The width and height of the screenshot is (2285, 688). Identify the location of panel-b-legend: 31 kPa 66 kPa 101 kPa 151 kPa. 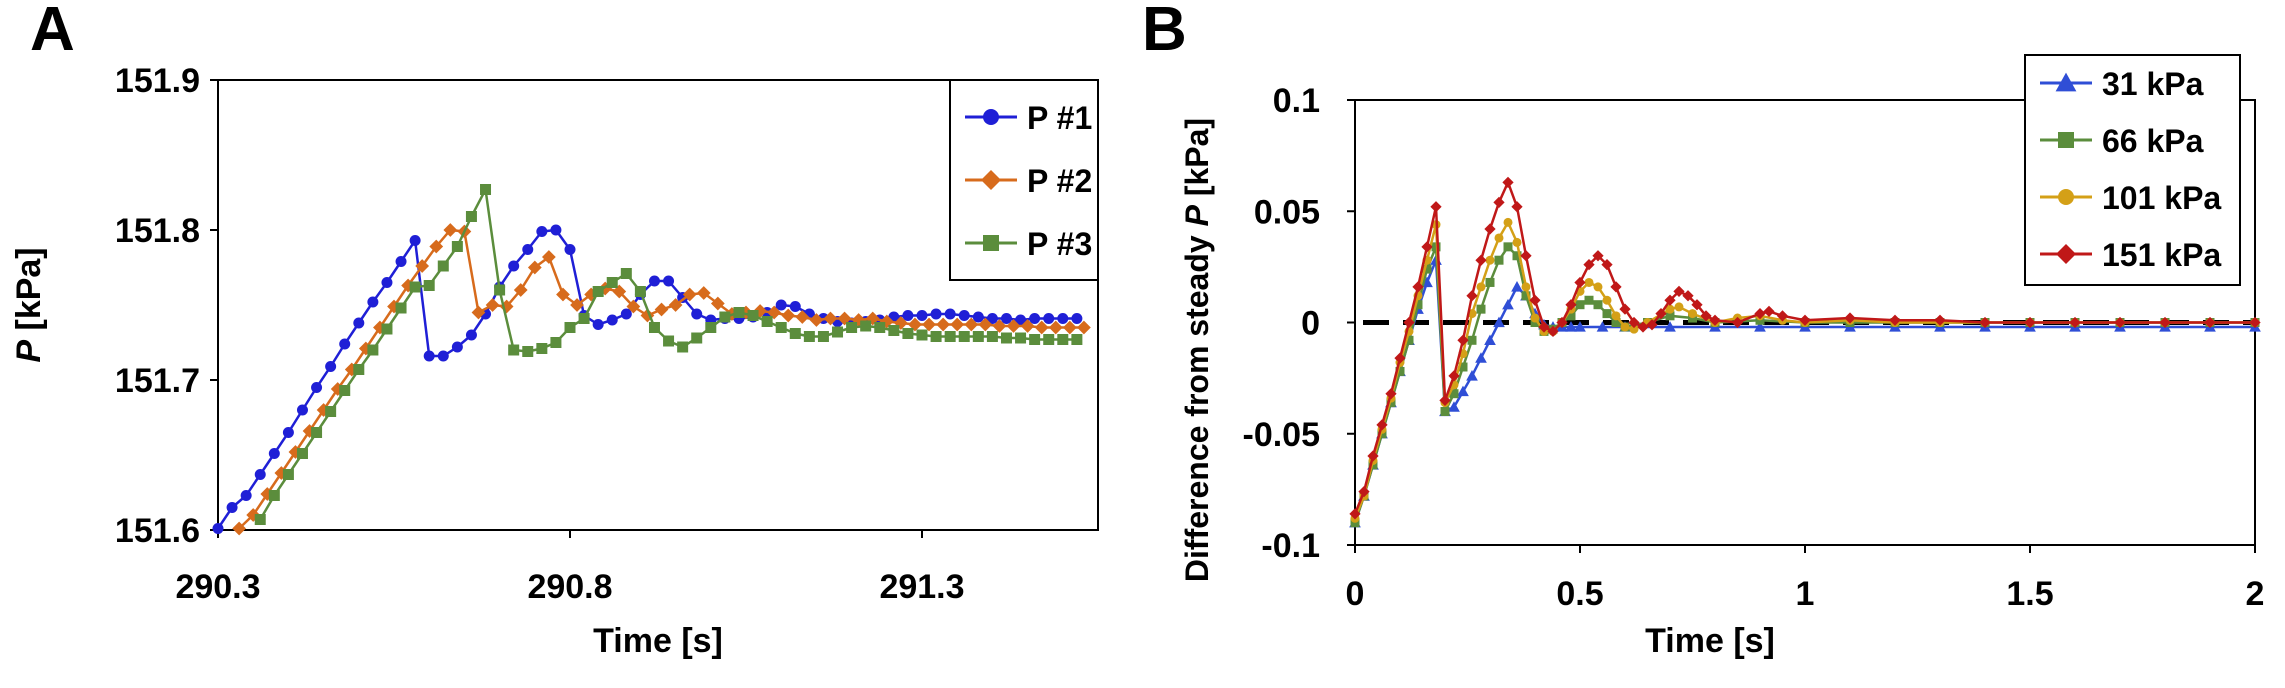
(2132, 170).